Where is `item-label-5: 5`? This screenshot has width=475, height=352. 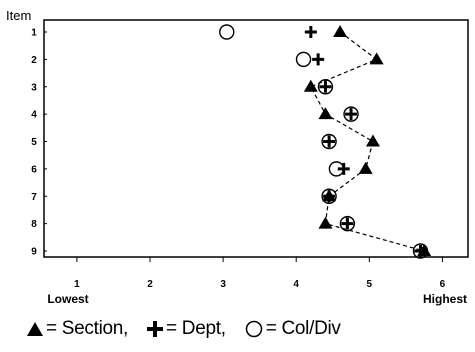
item-label-5: 5 is located at coordinates (34, 142).